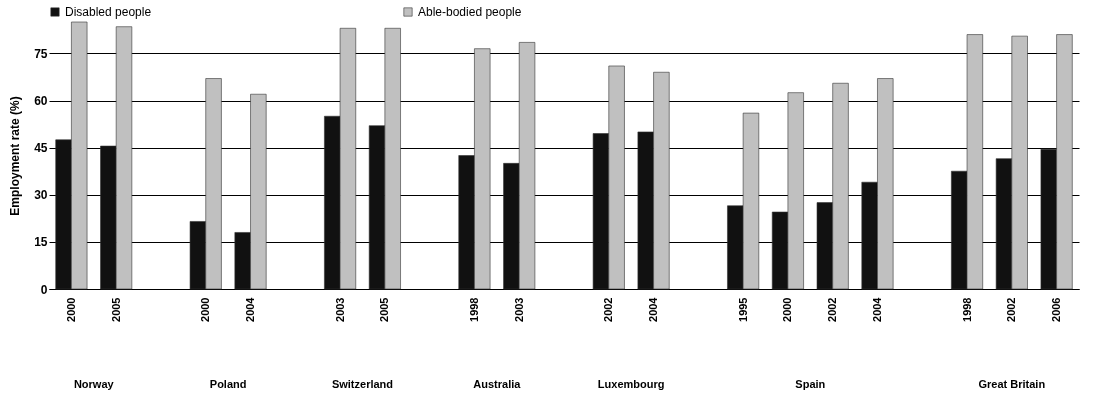 This screenshot has width=1113, height=412. What do you see at coordinates (41, 242) in the screenshot?
I see `y-tick-label: 15` at bounding box center [41, 242].